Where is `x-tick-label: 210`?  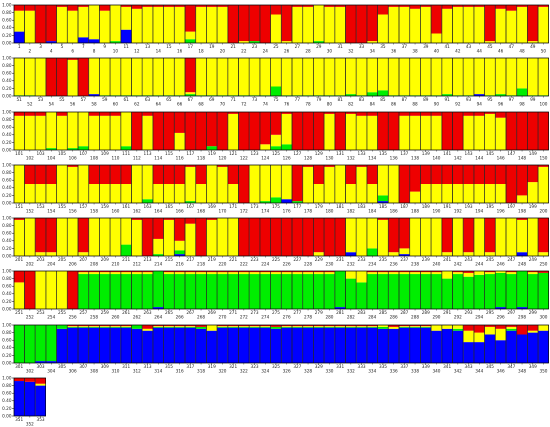 x-tick-label: 210 is located at coordinates (115, 264).